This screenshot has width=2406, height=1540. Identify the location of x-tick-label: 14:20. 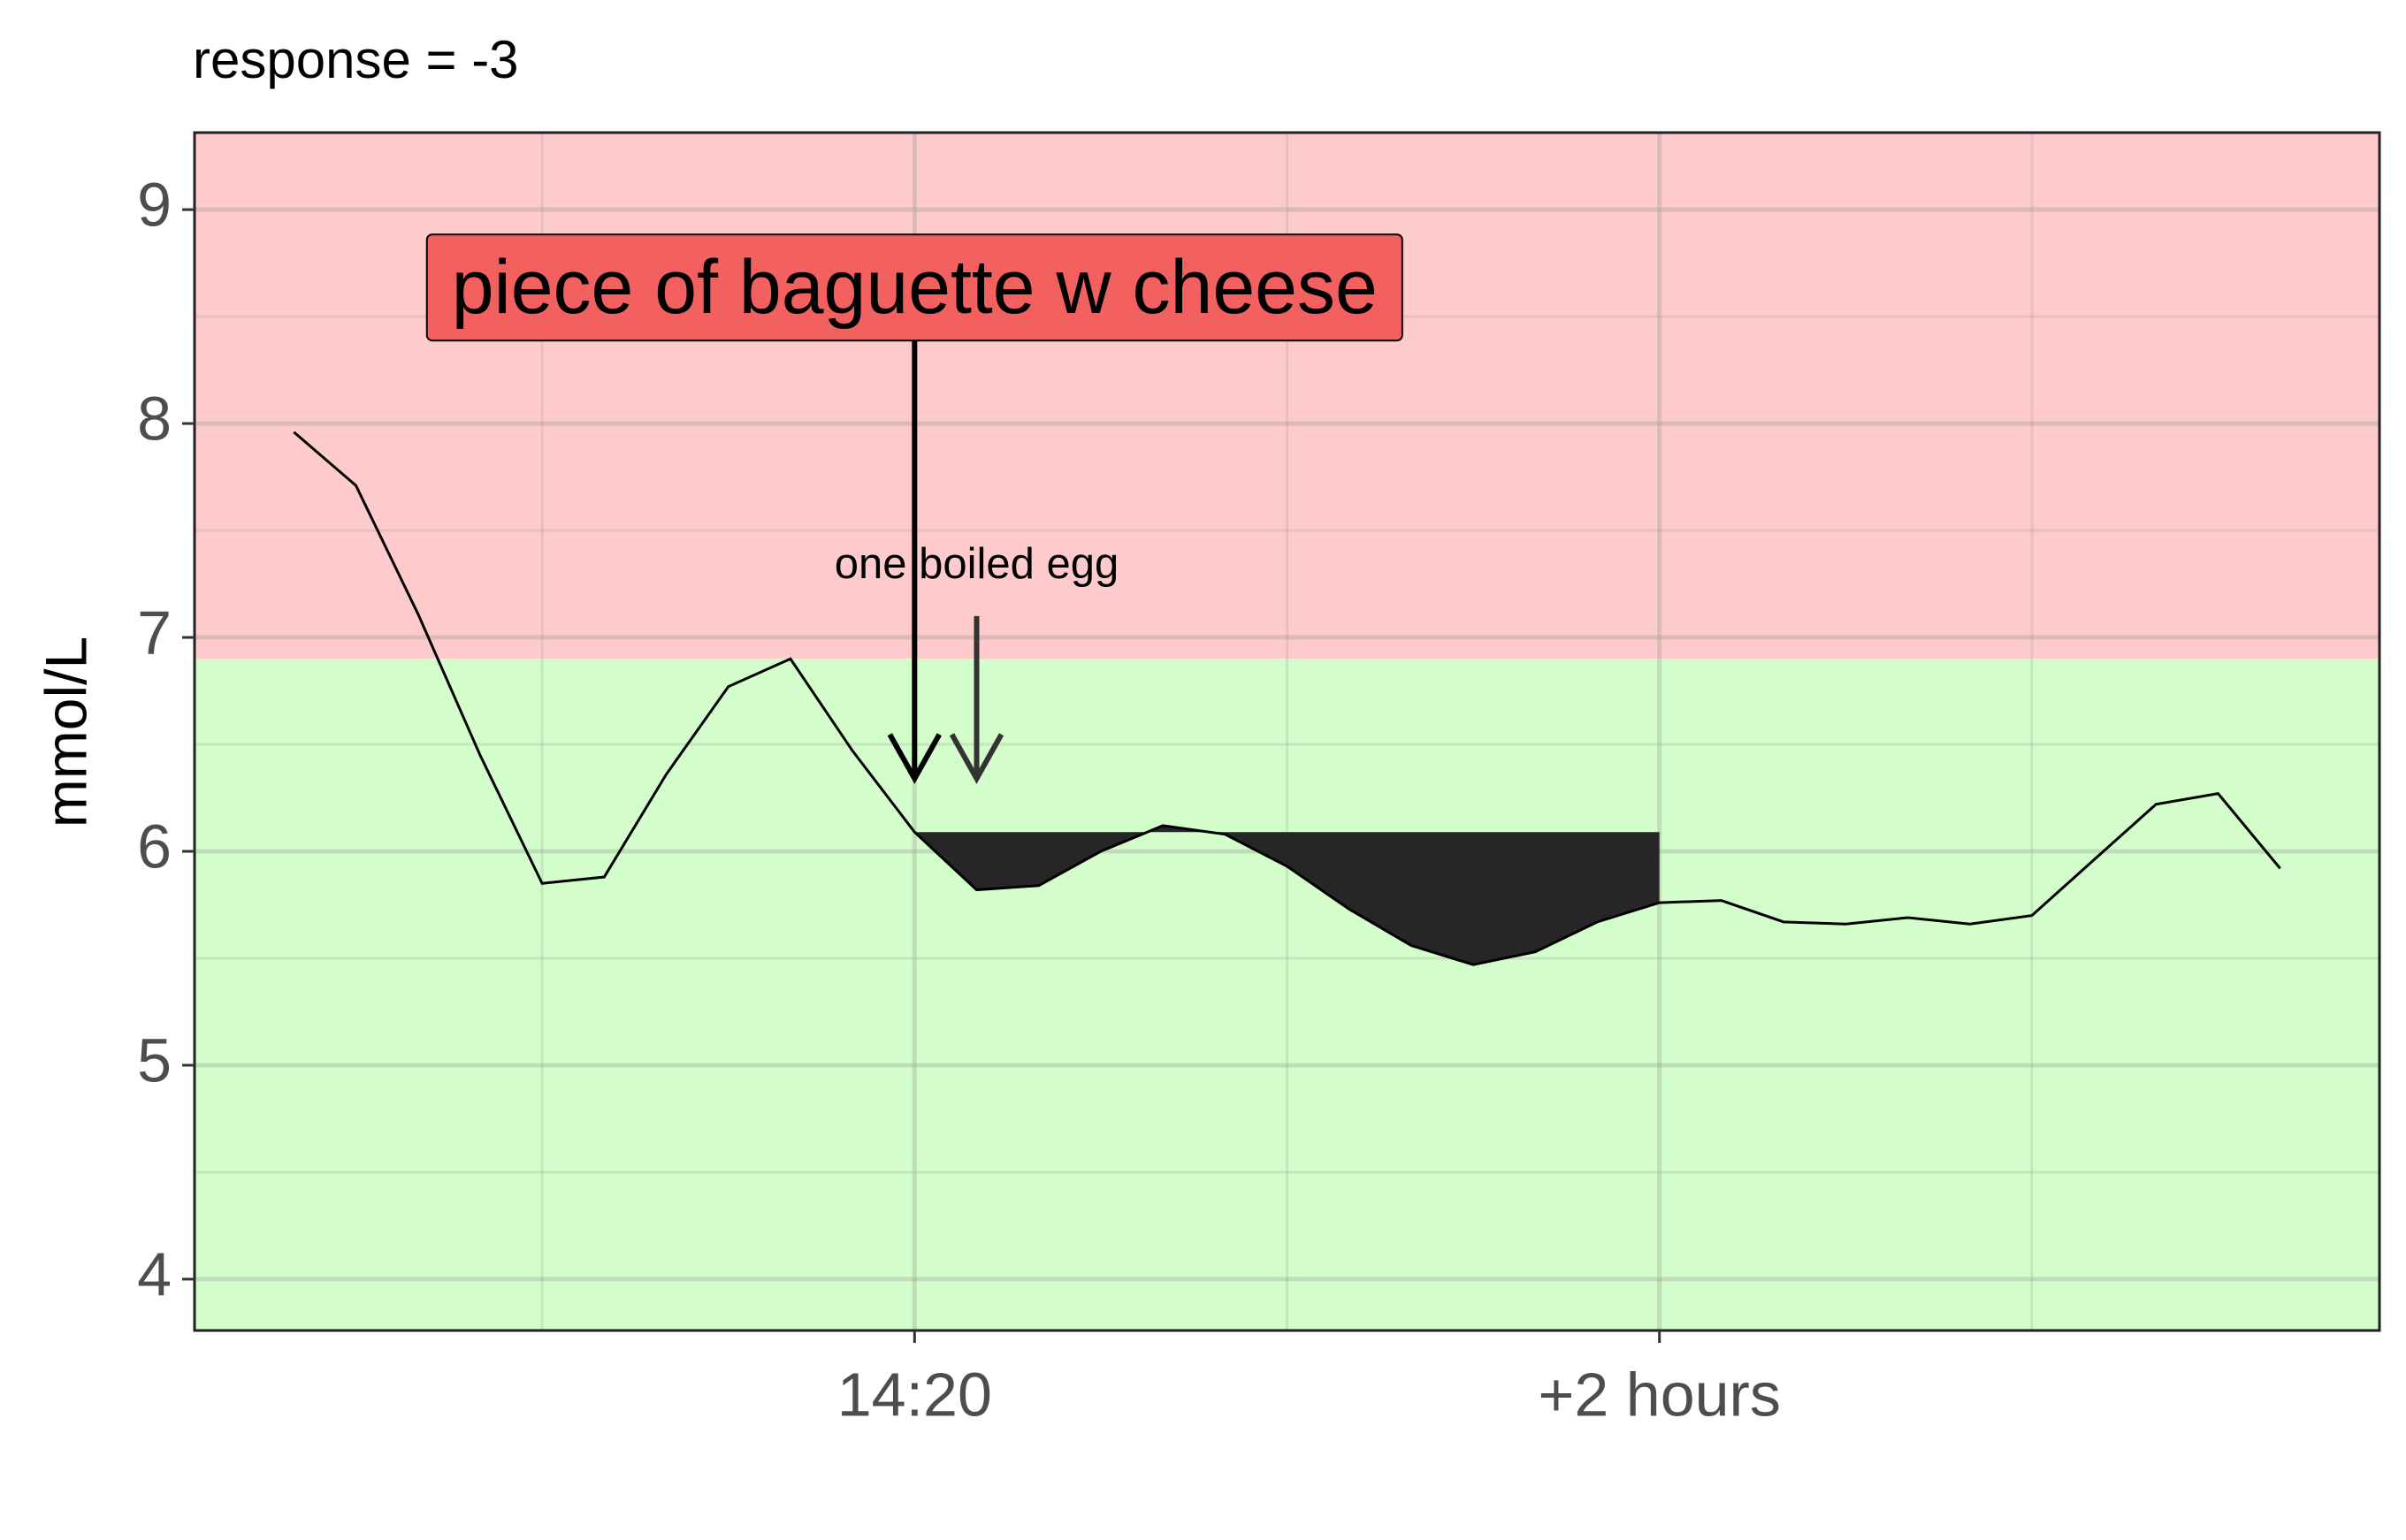
(914, 1395).